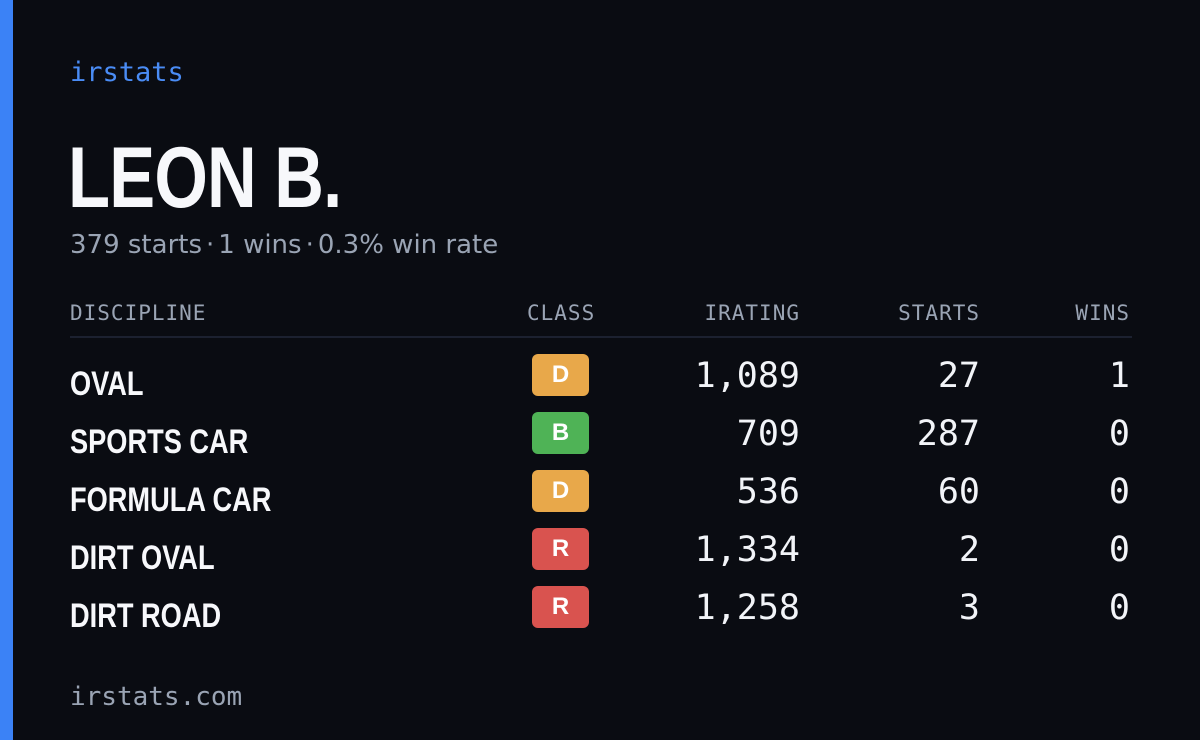 This screenshot has width=1200, height=740. What do you see at coordinates (156, 697) in the screenshot?
I see `footer-url: irstats.com` at bounding box center [156, 697].